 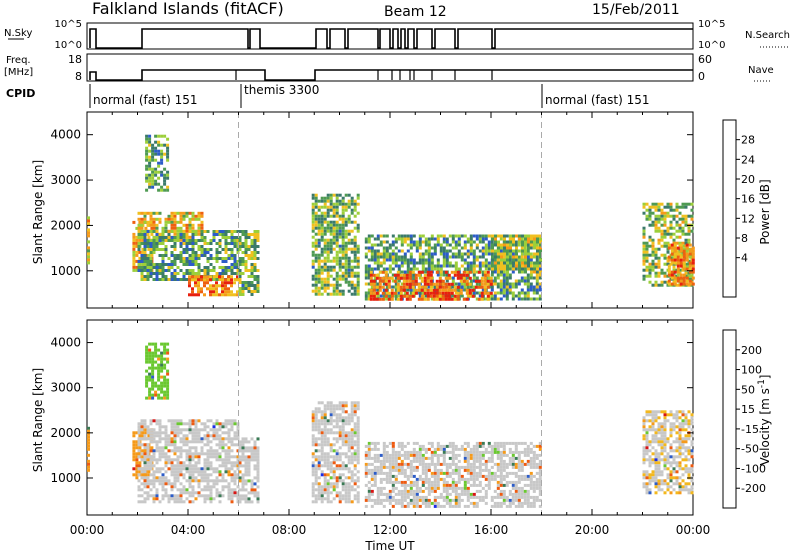 What do you see at coordinates (188, 9) in the screenshot?
I see `site-title: Falkland Islands (fitACF)` at bounding box center [188, 9].